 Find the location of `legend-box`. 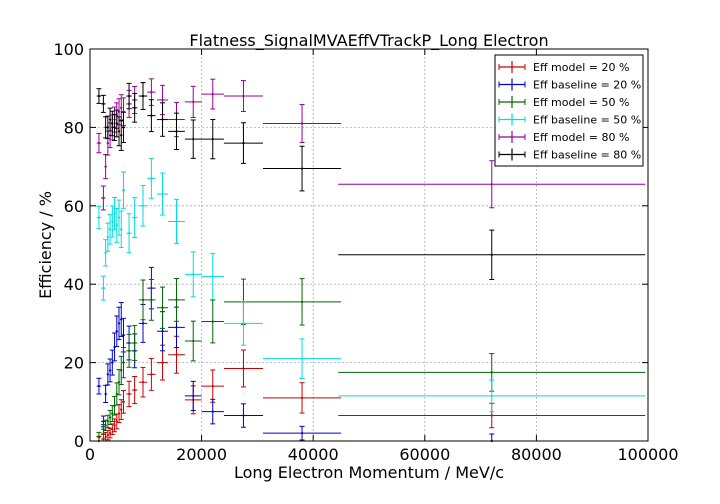

legend-box is located at coordinates (569, 110).